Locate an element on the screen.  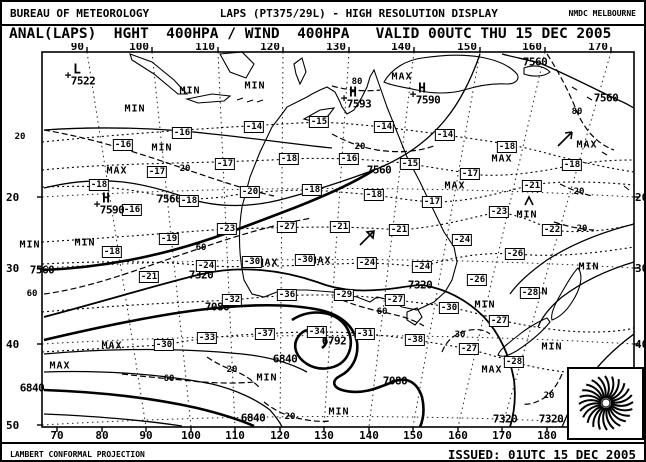
axis-label-top: 90 is located at coordinates (77, 46).